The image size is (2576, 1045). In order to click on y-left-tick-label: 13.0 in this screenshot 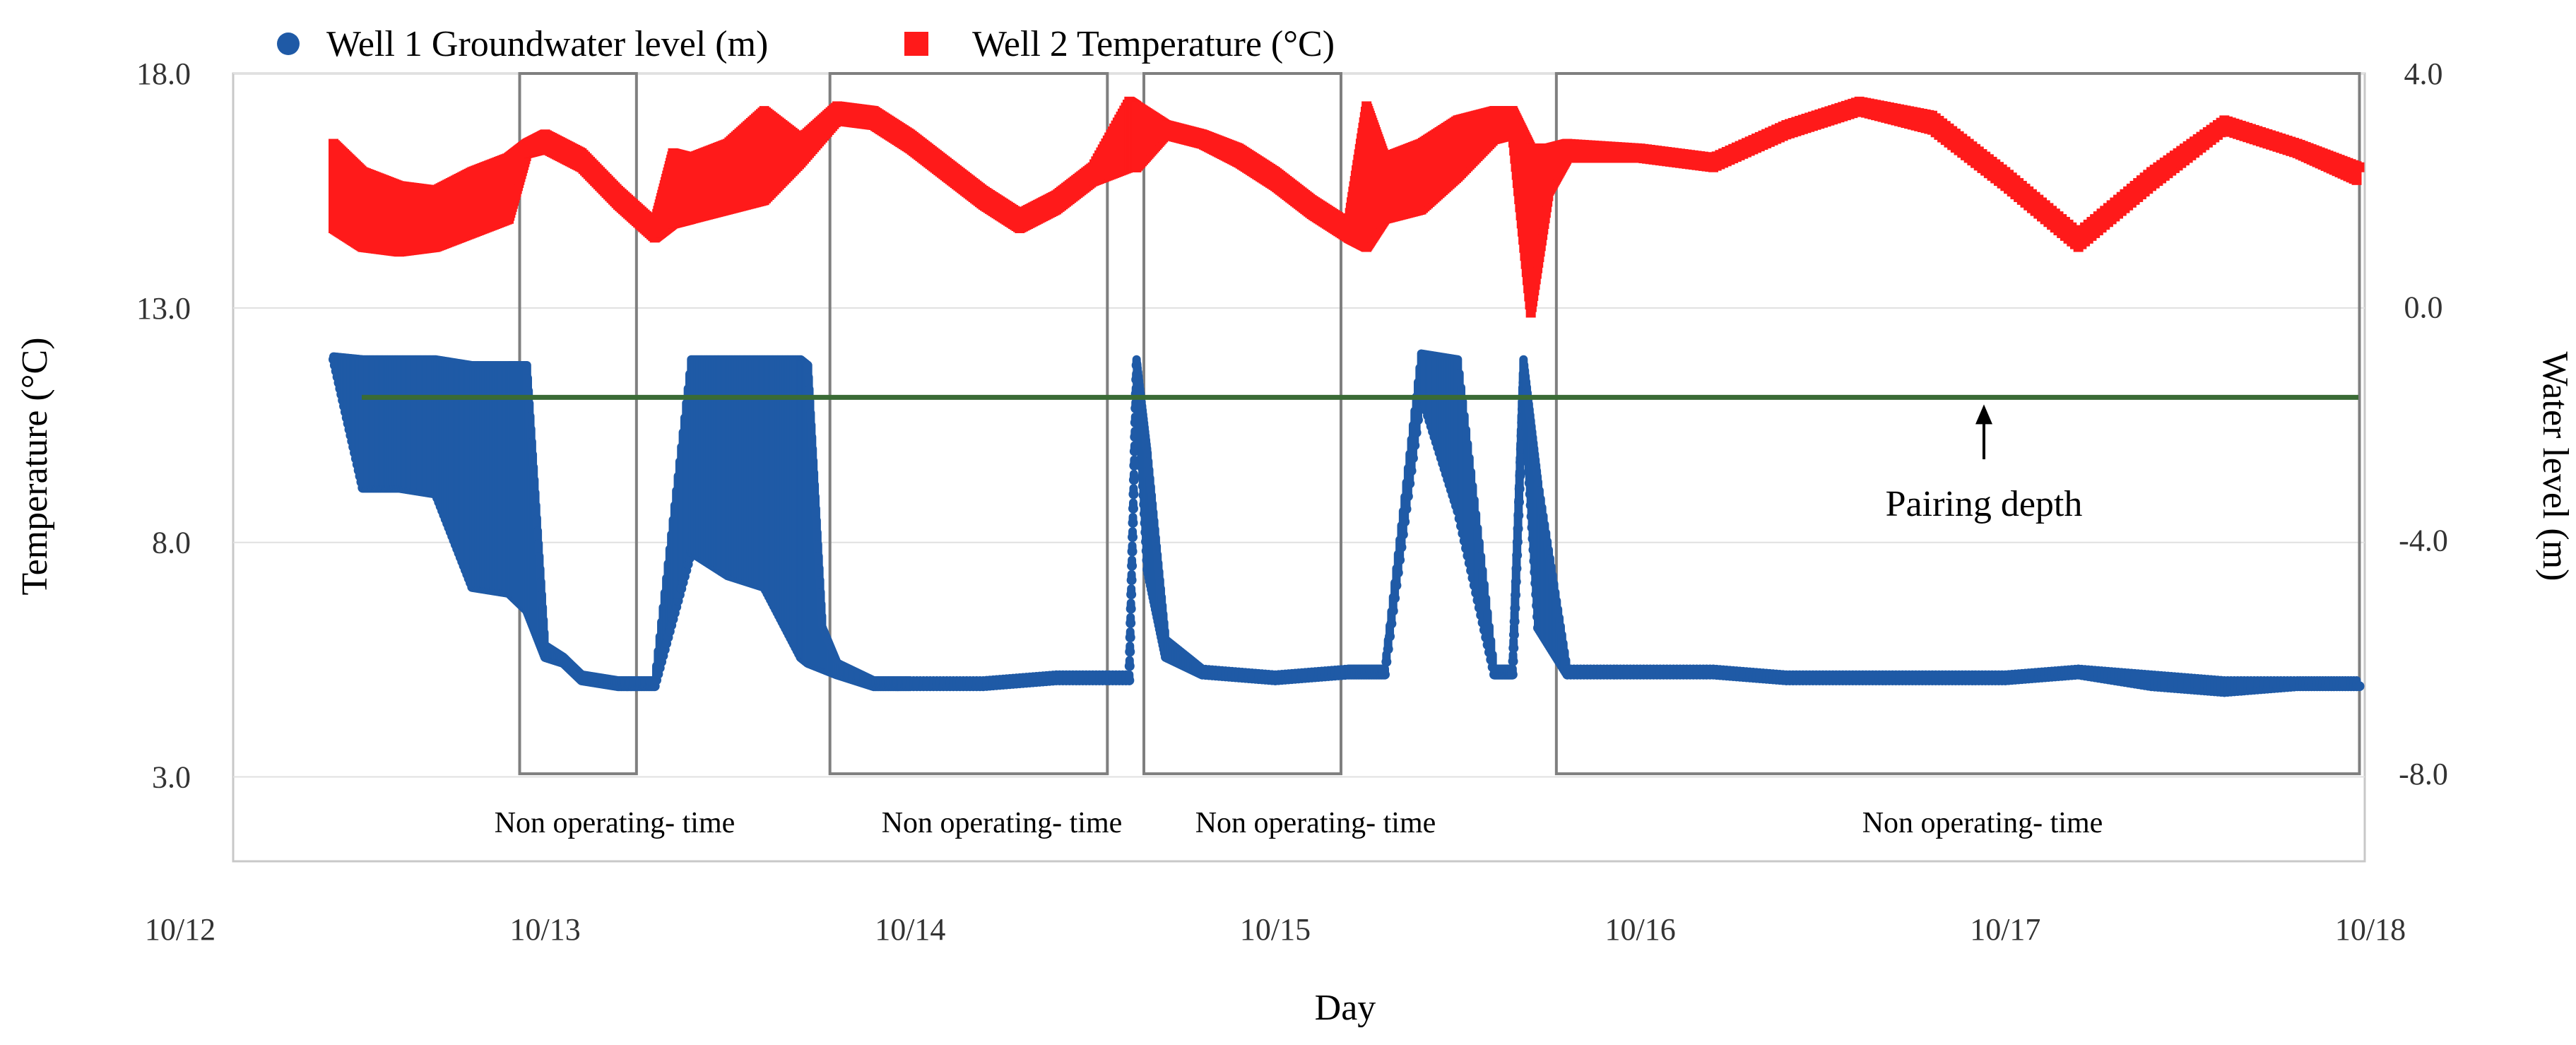, I will do `click(163, 309)`.